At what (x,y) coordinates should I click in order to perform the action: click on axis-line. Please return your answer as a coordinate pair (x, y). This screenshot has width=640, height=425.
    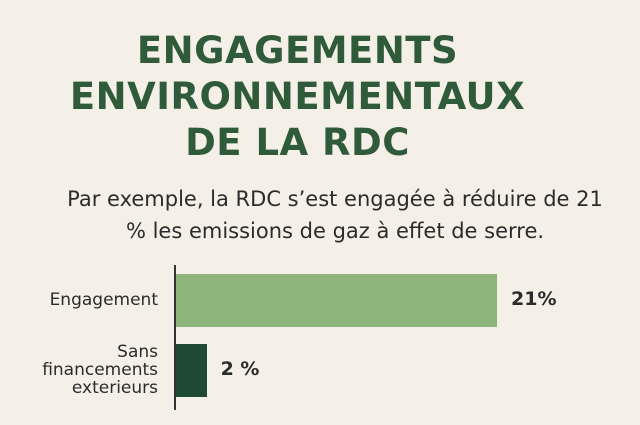
    Looking at the image, I should click on (175, 337).